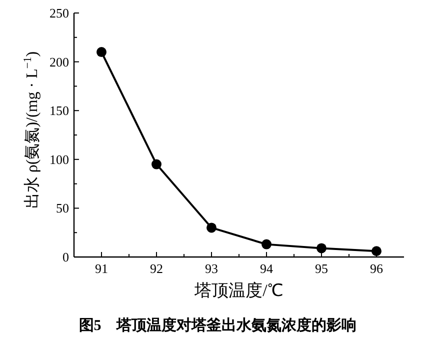  What do you see at coordinates (267, 268) in the screenshot?
I see `x-tick-label: 94` at bounding box center [267, 268].